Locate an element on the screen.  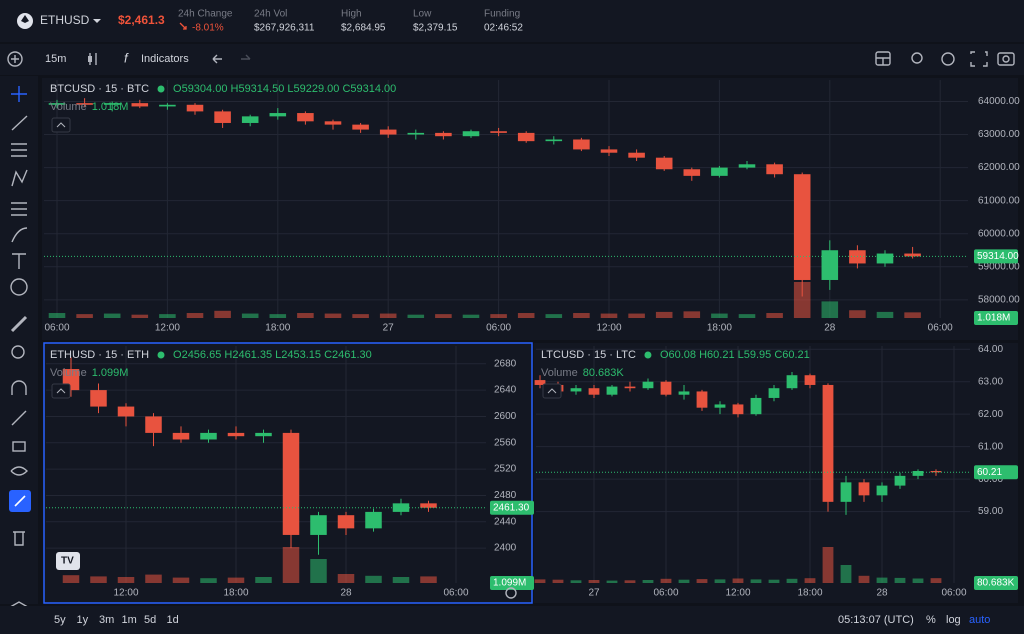
auto-toggle: auto is located at coordinates (979, 620).